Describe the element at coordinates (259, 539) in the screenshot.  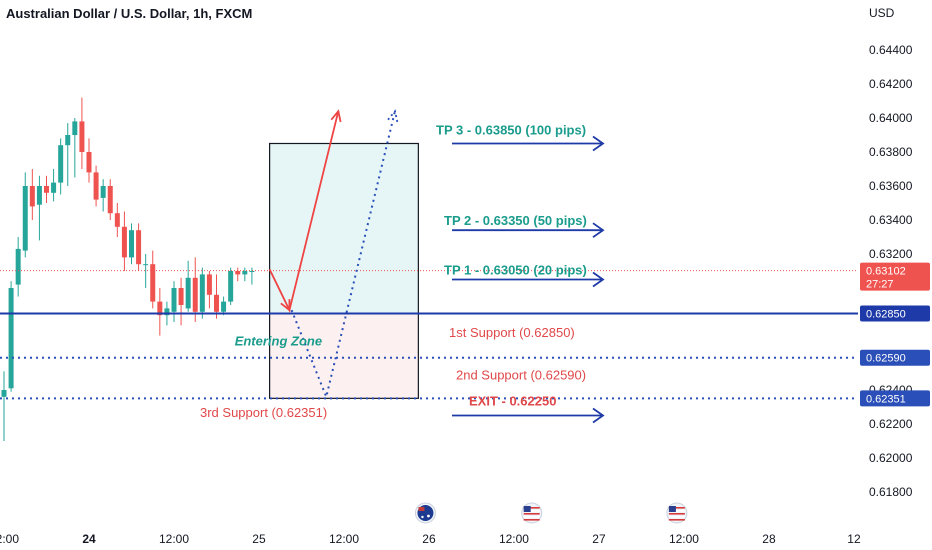
I see `x-tick-label: 25` at that location.